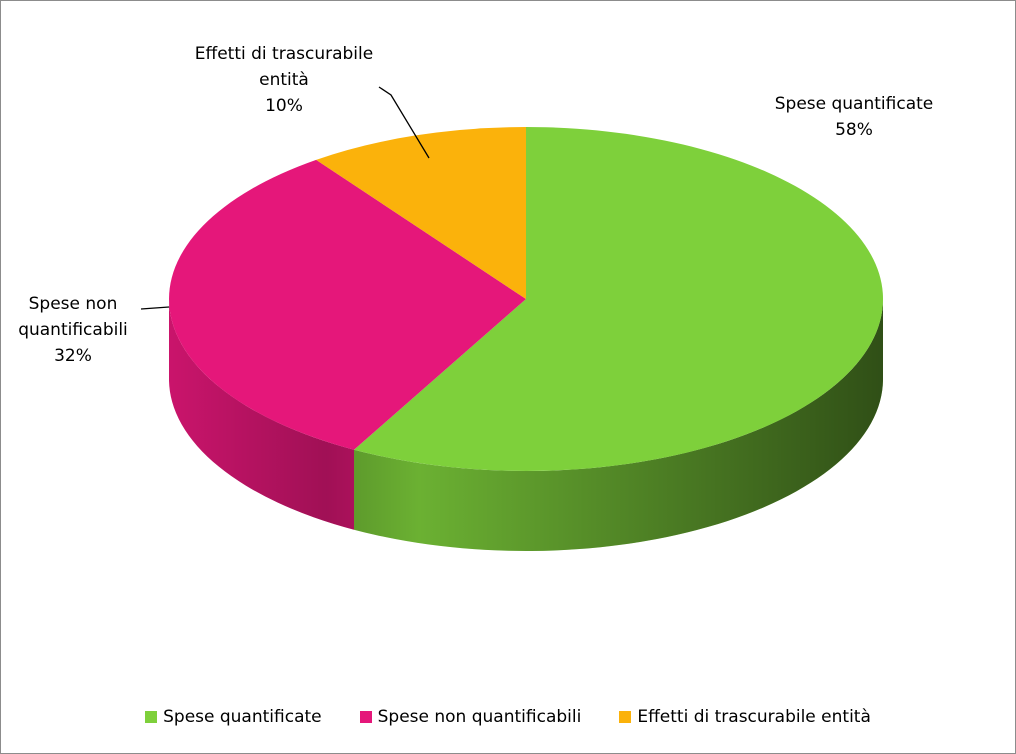 The image size is (1016, 754). I want to click on legend-item: Effetti di trascurabile entità, so click(745, 717).